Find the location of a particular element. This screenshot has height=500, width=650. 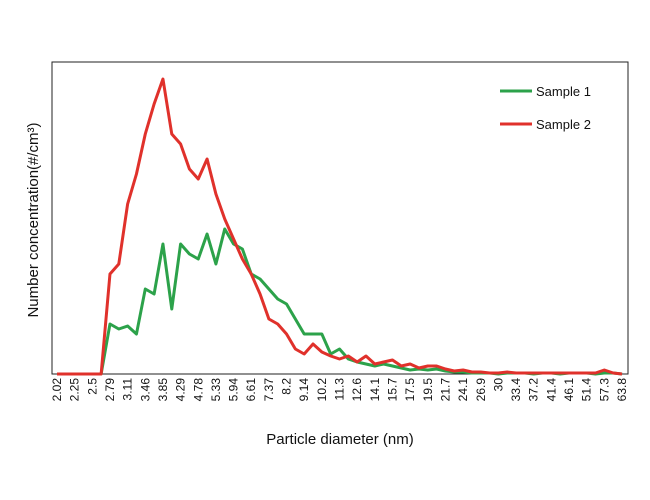

x-tick-label: 5.94 is located at coordinates (234, 390).